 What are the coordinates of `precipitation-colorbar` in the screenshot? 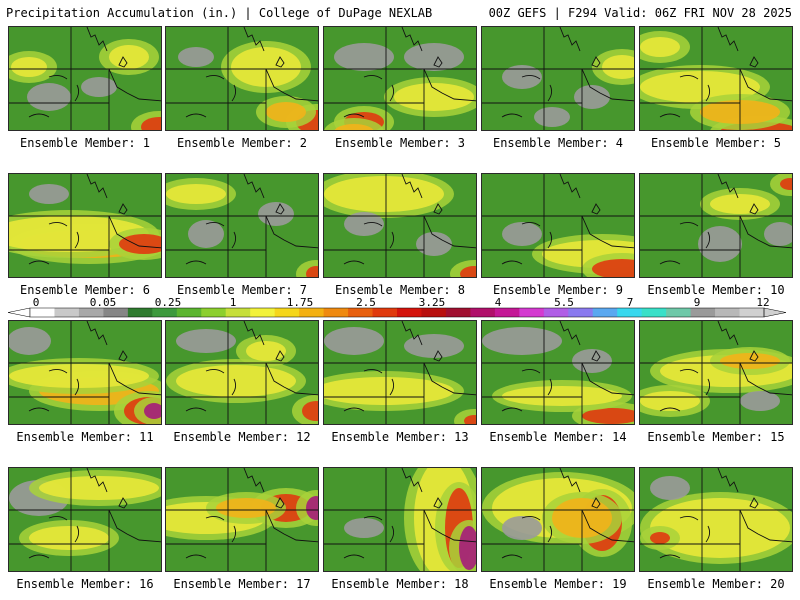 It's located at (397, 312).